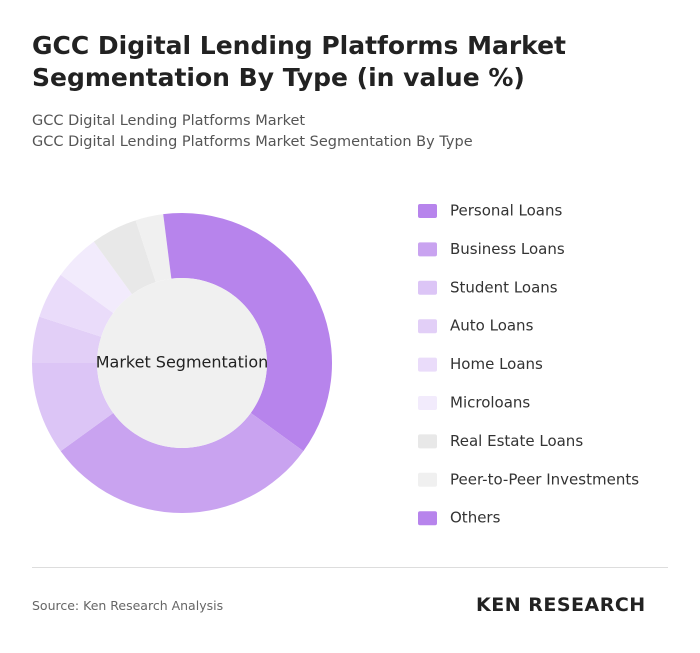 The width and height of the screenshot is (700, 653). Describe the element at coordinates (561, 605) in the screenshot. I see `logo: KEN RESEARCH` at that location.